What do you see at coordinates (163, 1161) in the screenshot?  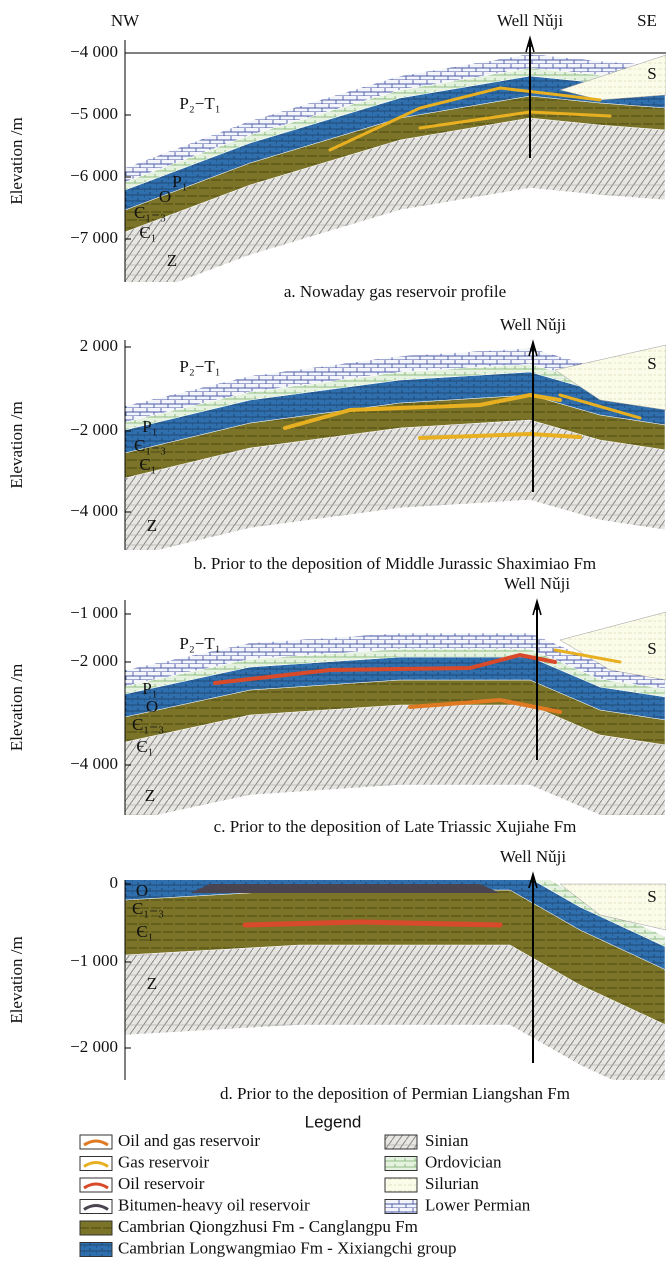 I see `legend-label: Gas reservoir` at bounding box center [163, 1161].